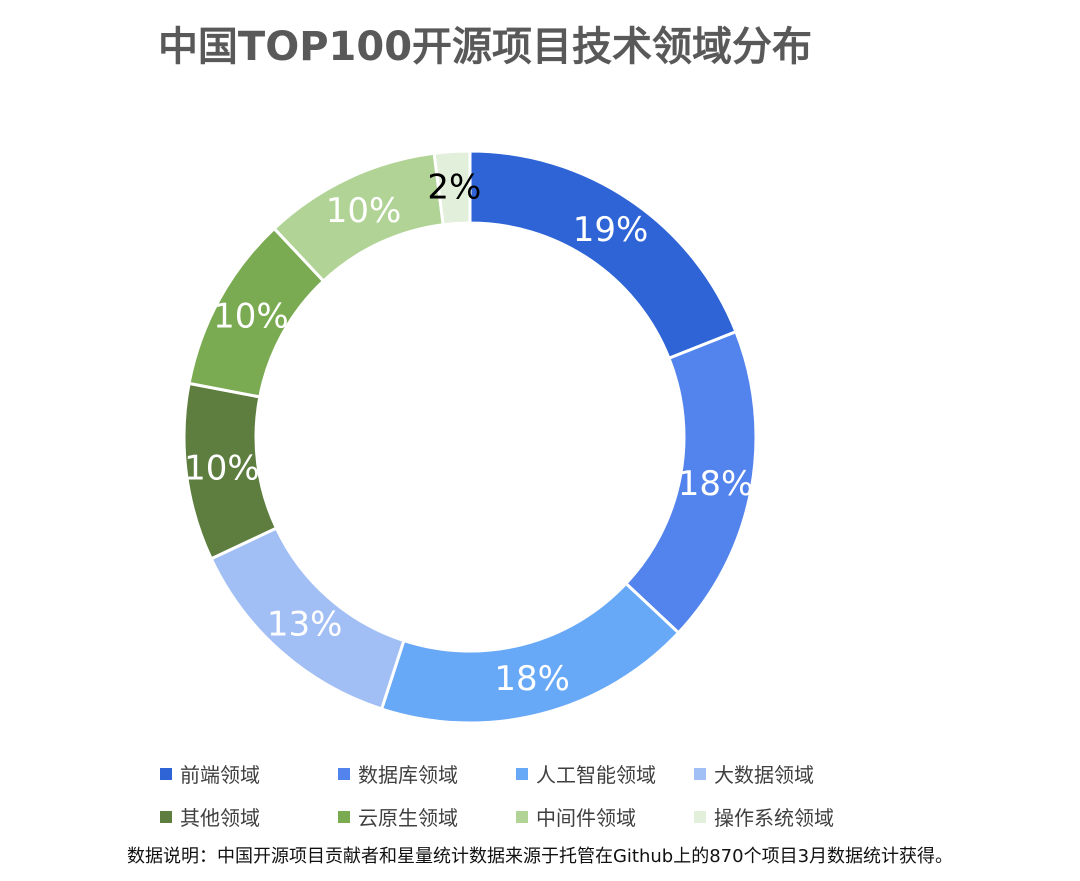 The image size is (1080, 881). I want to click on legend-item-os: 操作系统领域, so click(783, 816).